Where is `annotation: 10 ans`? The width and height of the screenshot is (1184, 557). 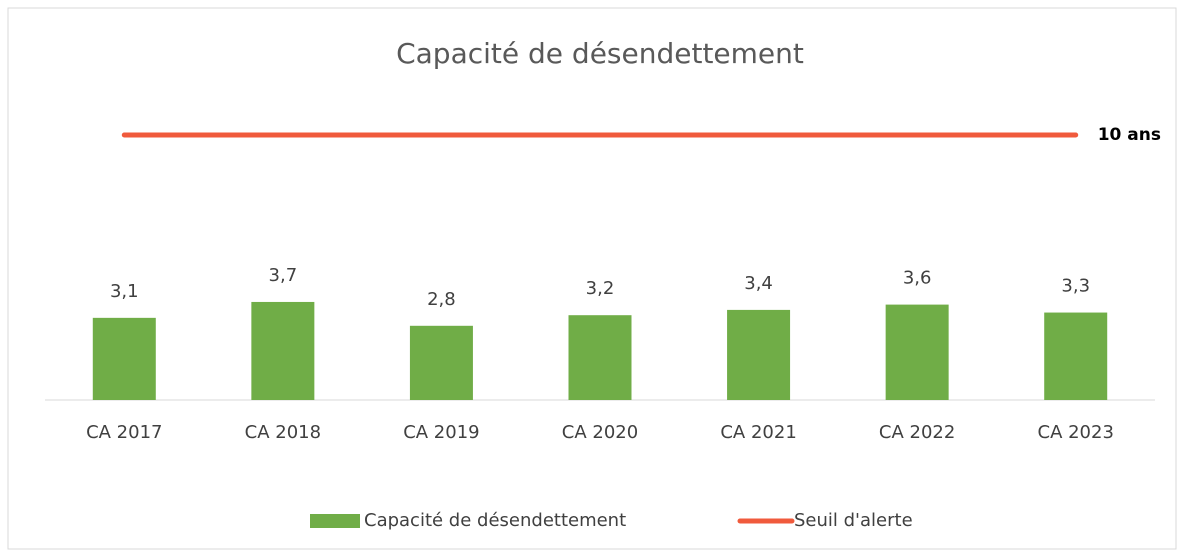 annotation: 10 ans is located at coordinates (1129, 135).